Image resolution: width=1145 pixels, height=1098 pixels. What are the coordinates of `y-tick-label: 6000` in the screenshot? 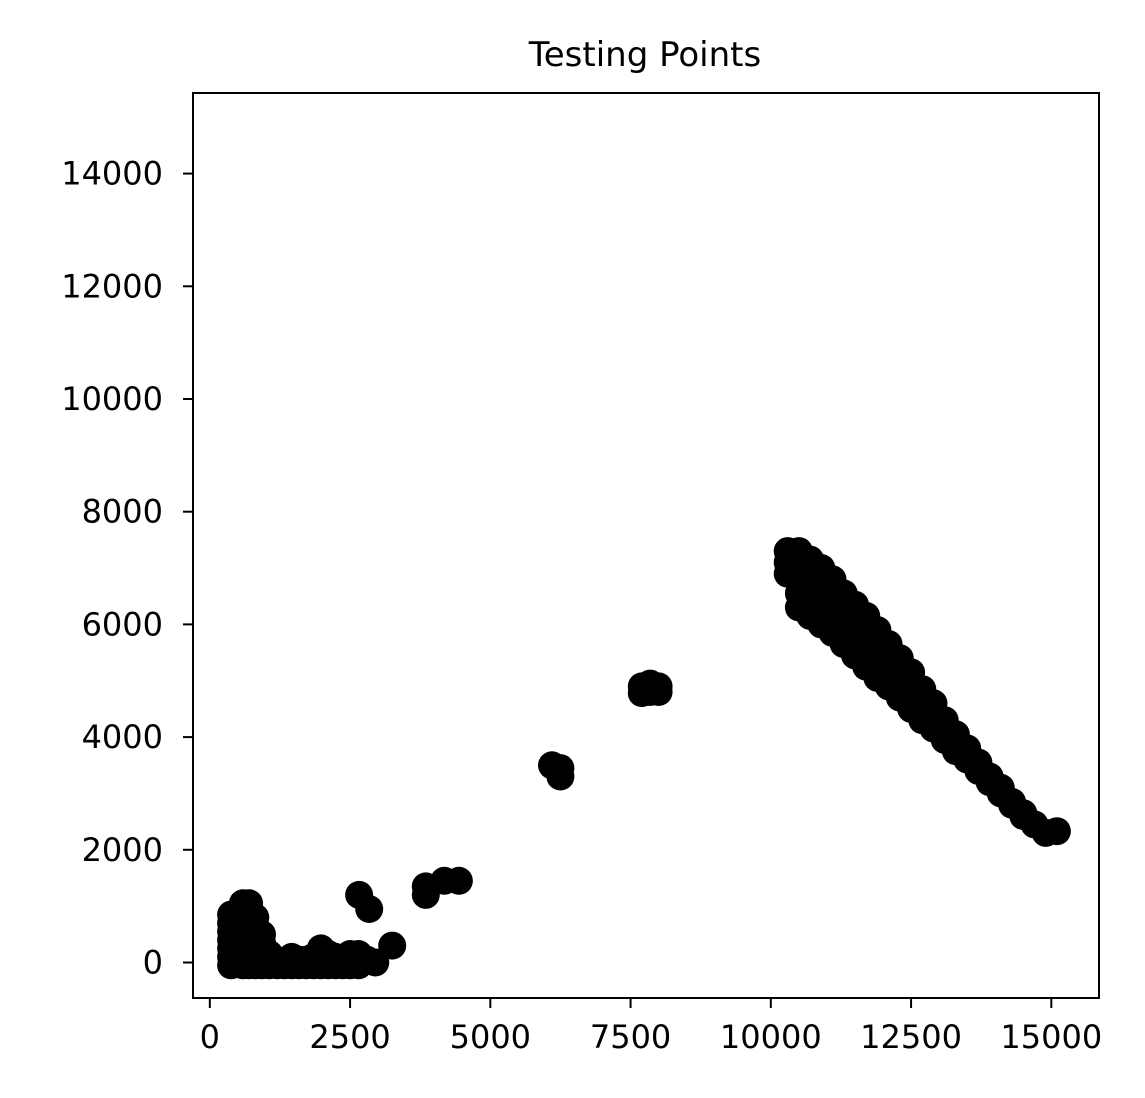 It's located at (122, 624).